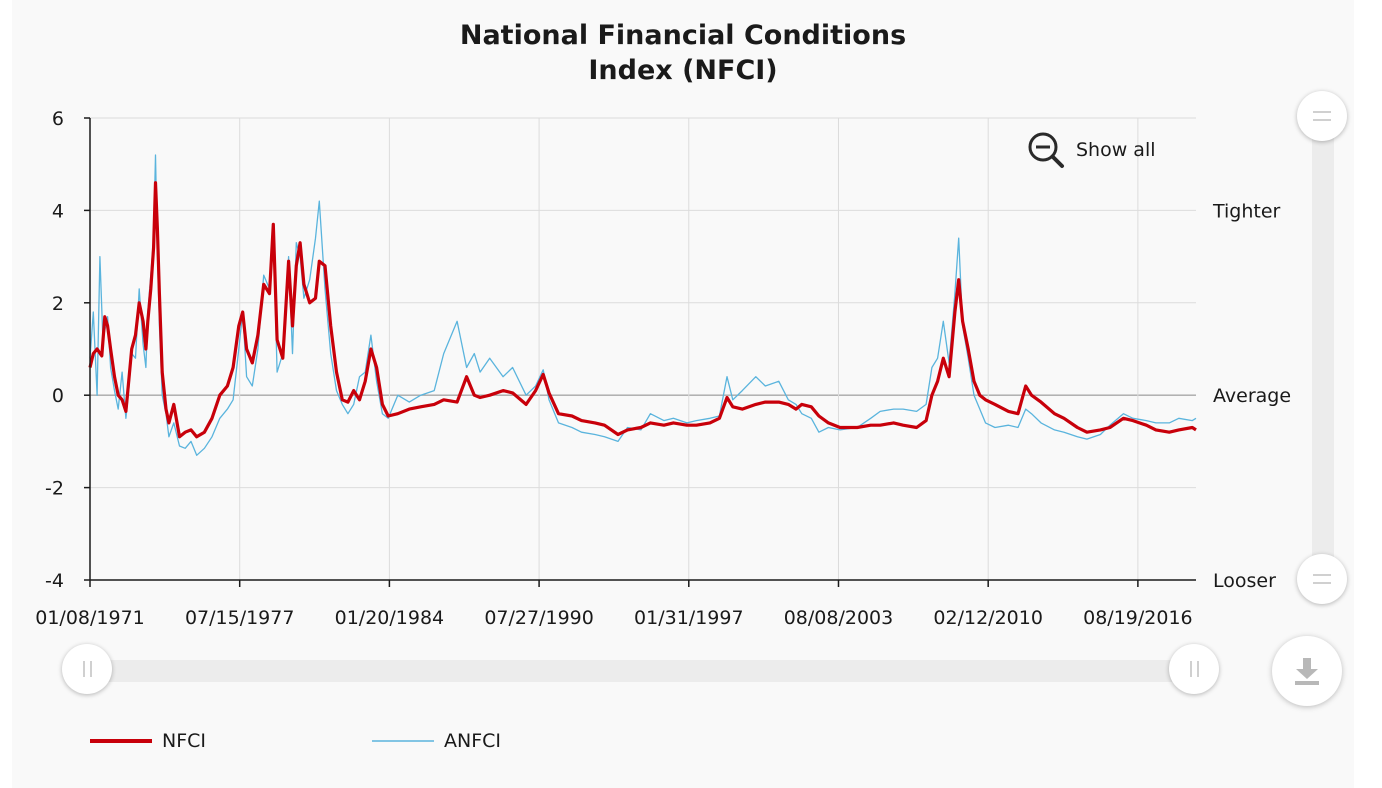  I want to click on download-button, so click(1307, 671).